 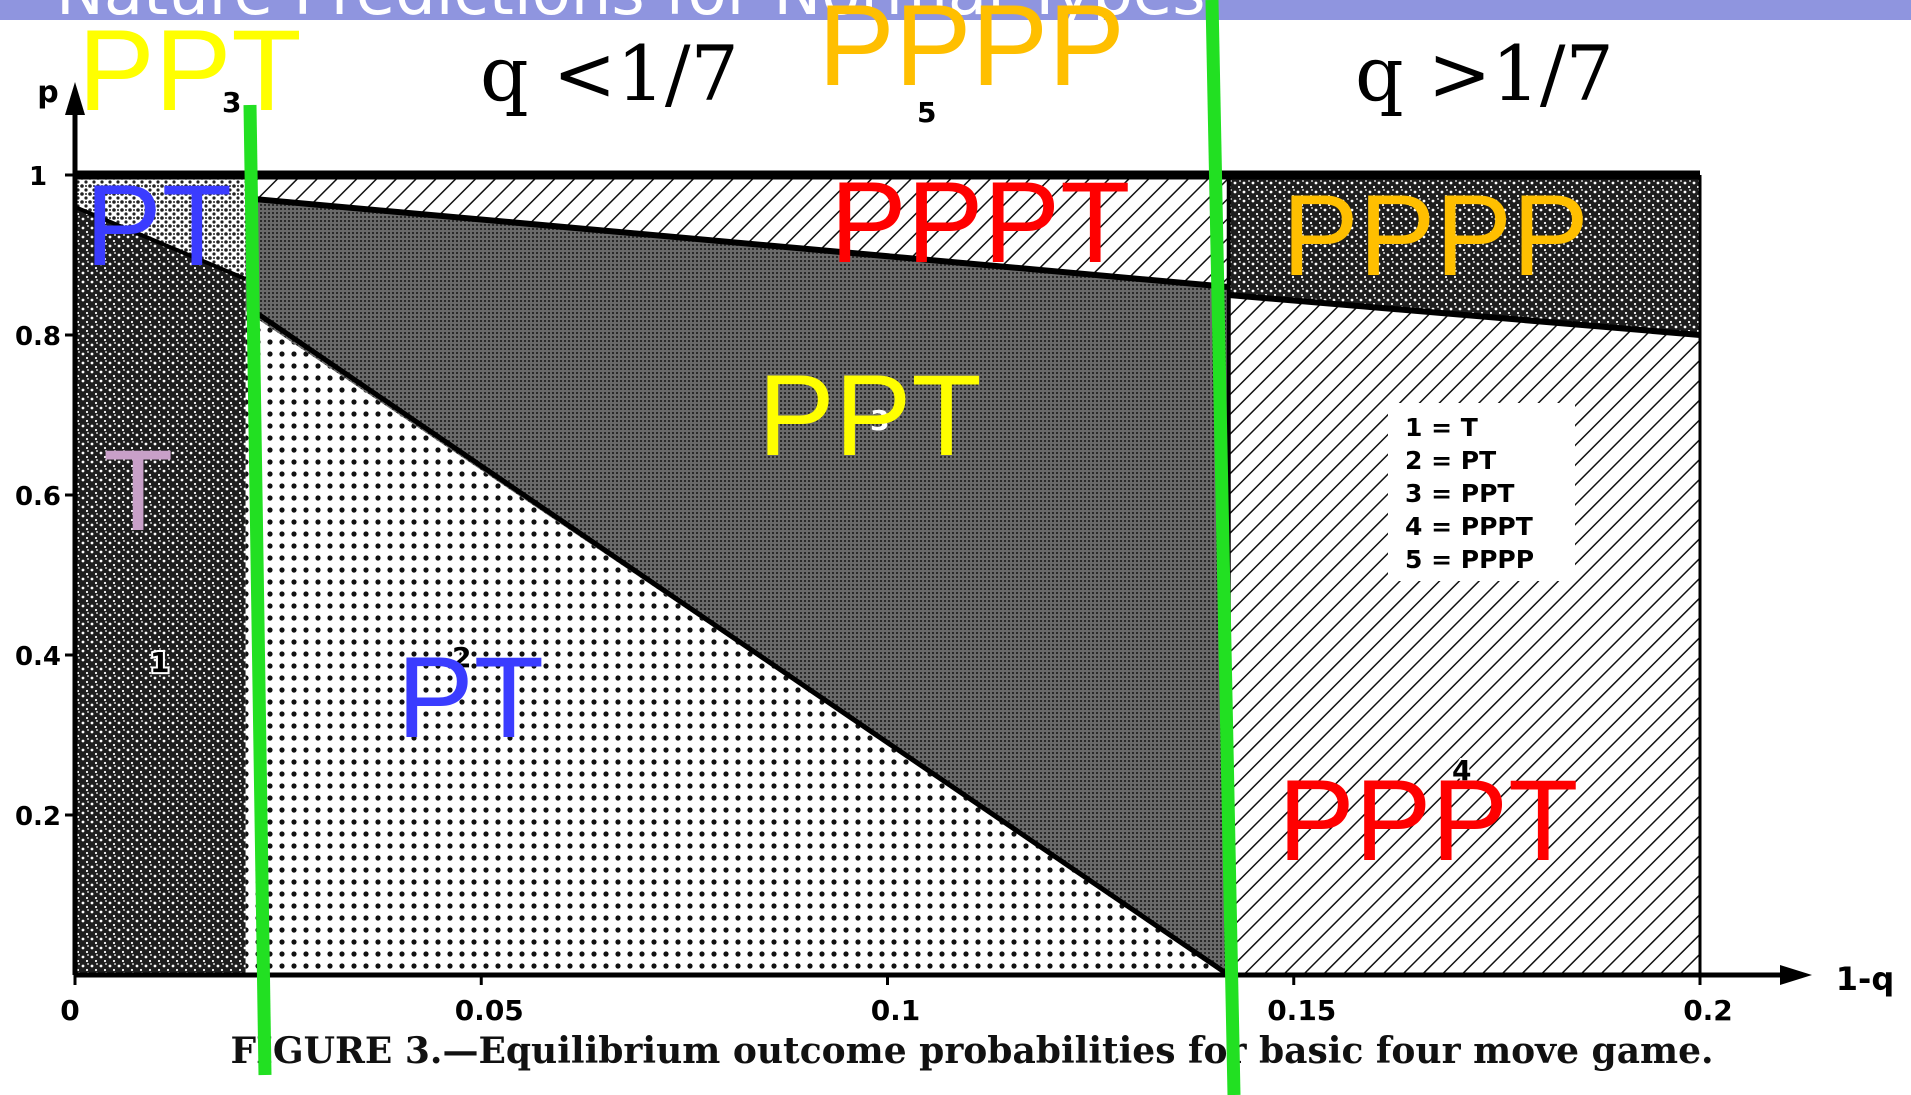 What do you see at coordinates (190, 71) in the screenshot?
I see `overlay-label-top-left-left: PPT` at bounding box center [190, 71].